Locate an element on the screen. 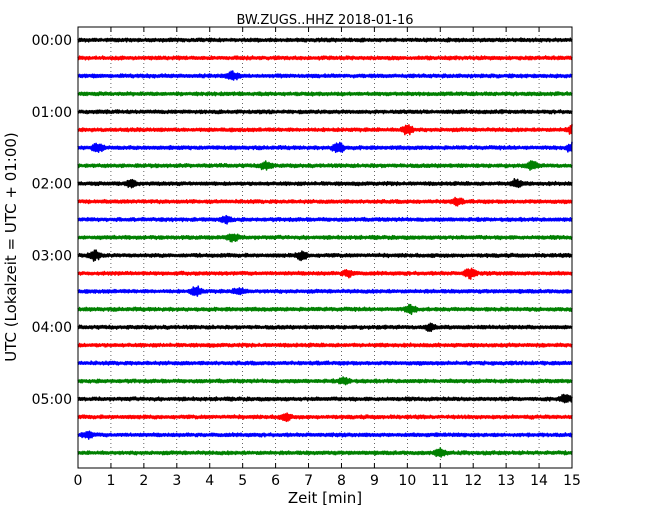  chart-title: BW.ZUGS..HHZ 2018-01-16 is located at coordinates (324, 20).